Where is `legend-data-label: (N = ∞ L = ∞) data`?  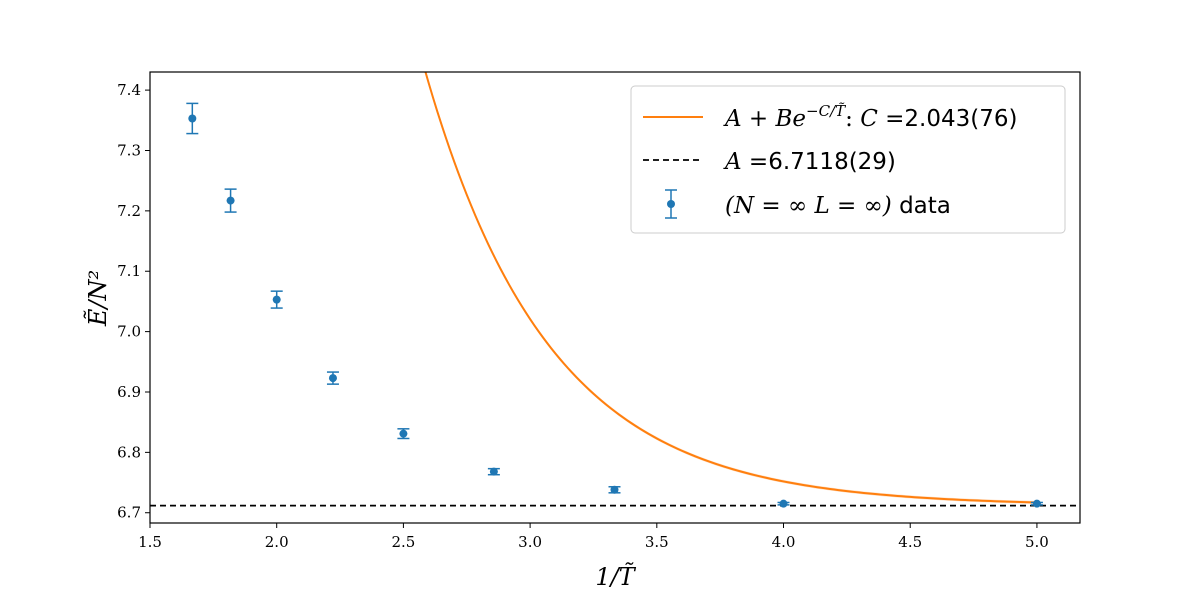
legend-data-label: (N = ∞ L = ∞) data is located at coordinates (838, 206).